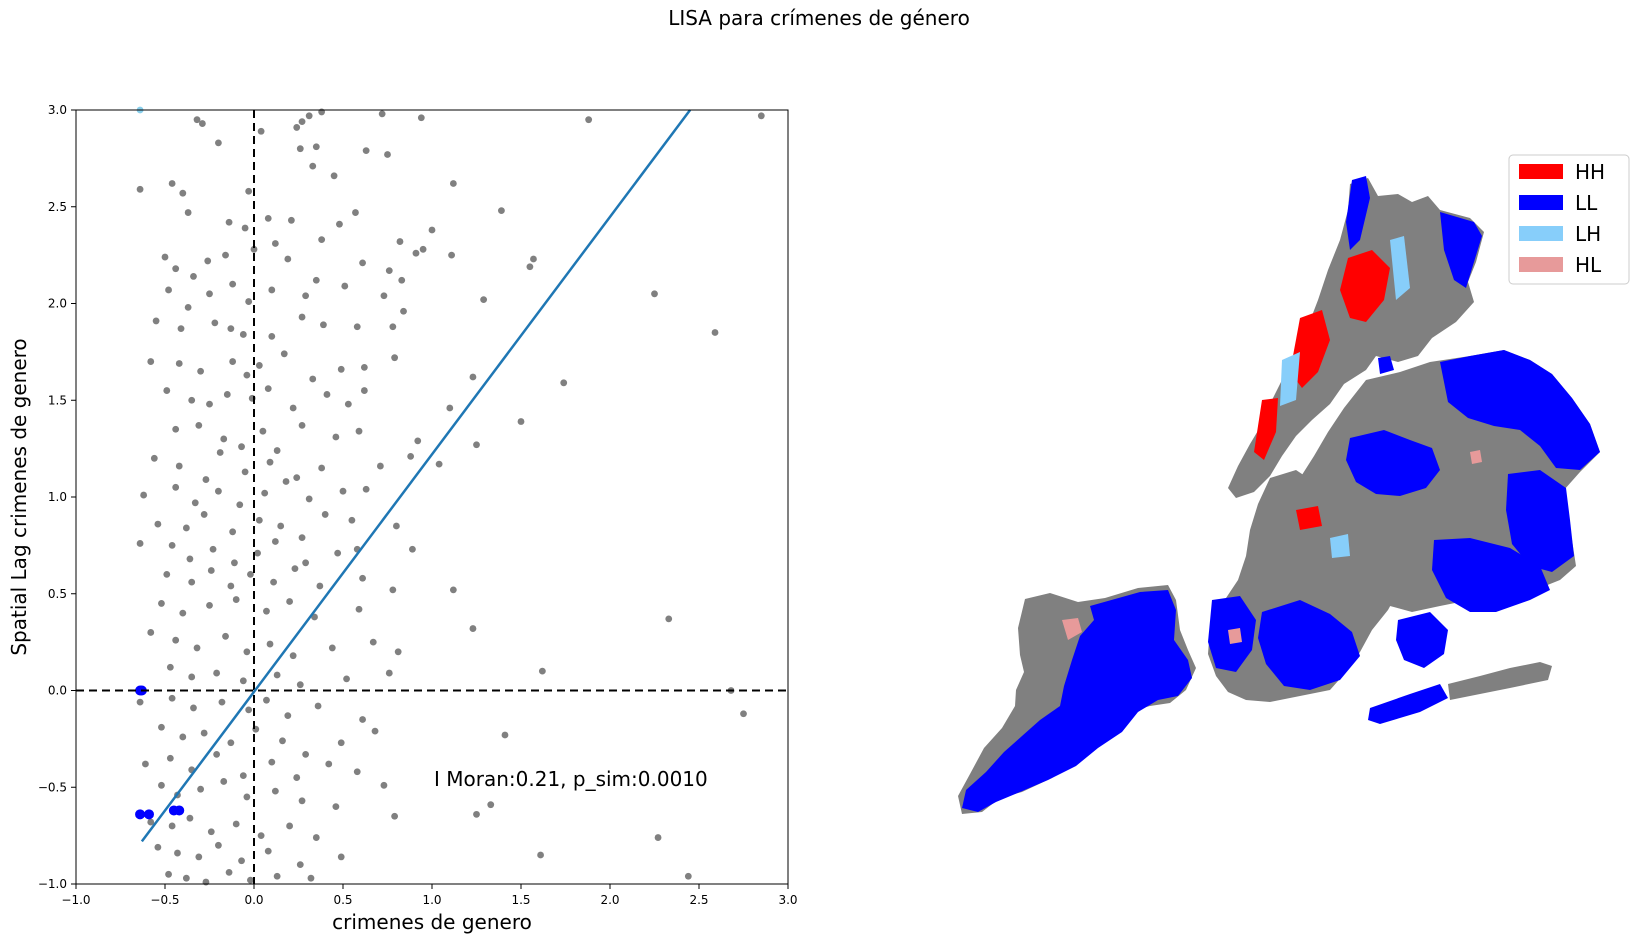 This screenshot has width=1638, height=939. Describe the element at coordinates (1072, 629) in the screenshot. I see `staten-island-hl` at that location.